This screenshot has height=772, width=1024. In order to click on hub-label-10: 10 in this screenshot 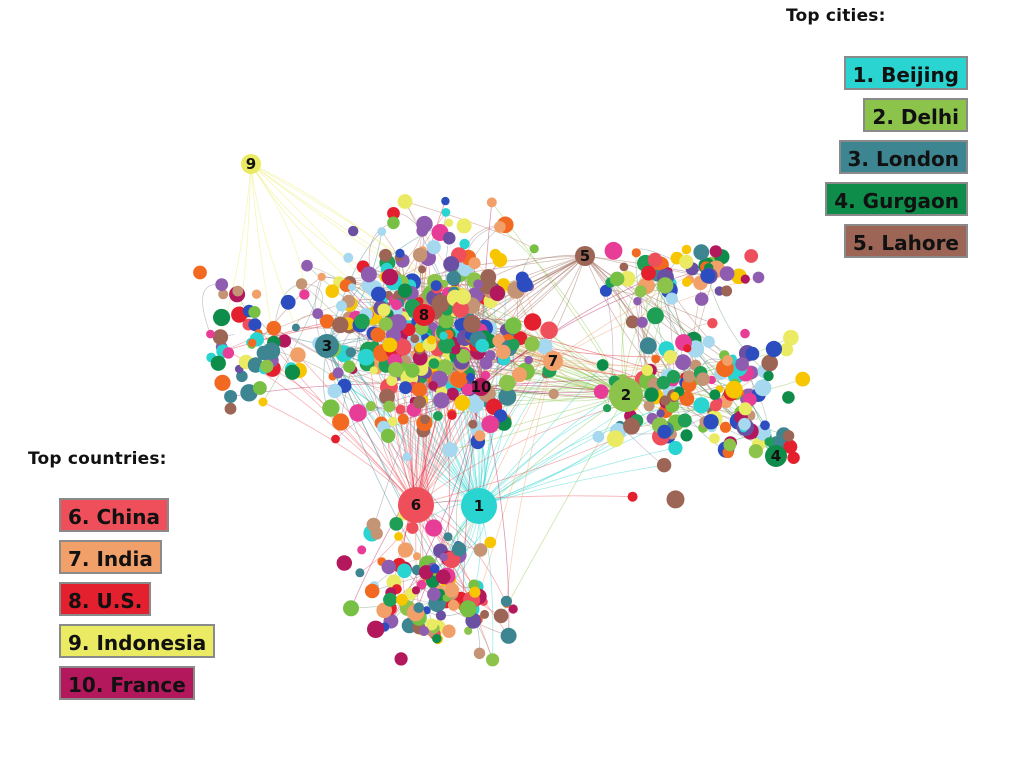, I will do `click(481, 387)`.